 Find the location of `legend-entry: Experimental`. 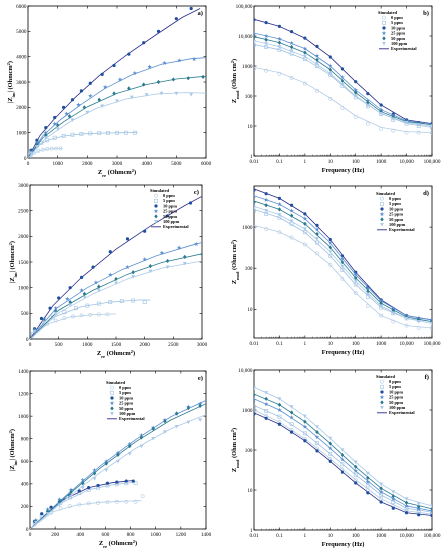

legend-entry: Experimental is located at coordinates (402, 412).